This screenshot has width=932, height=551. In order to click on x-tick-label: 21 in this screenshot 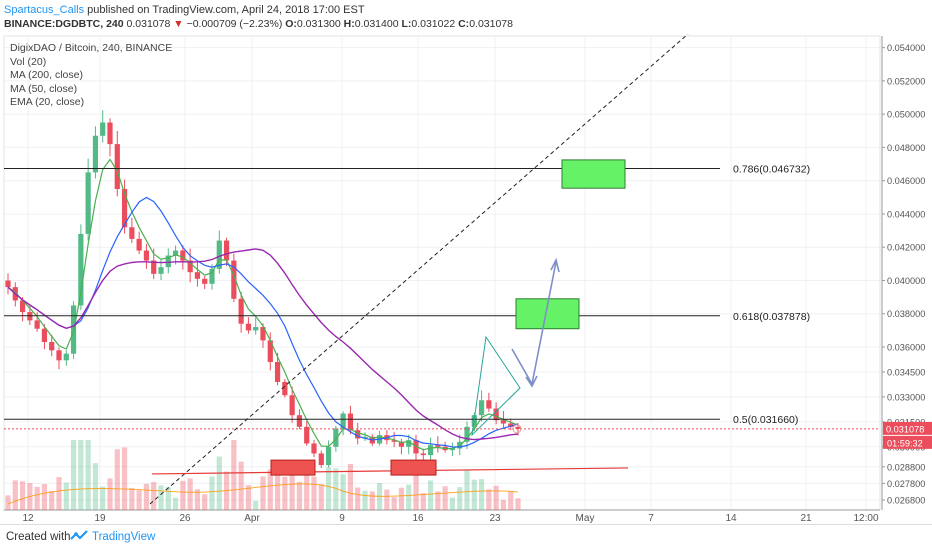, I will do `click(806, 518)`.